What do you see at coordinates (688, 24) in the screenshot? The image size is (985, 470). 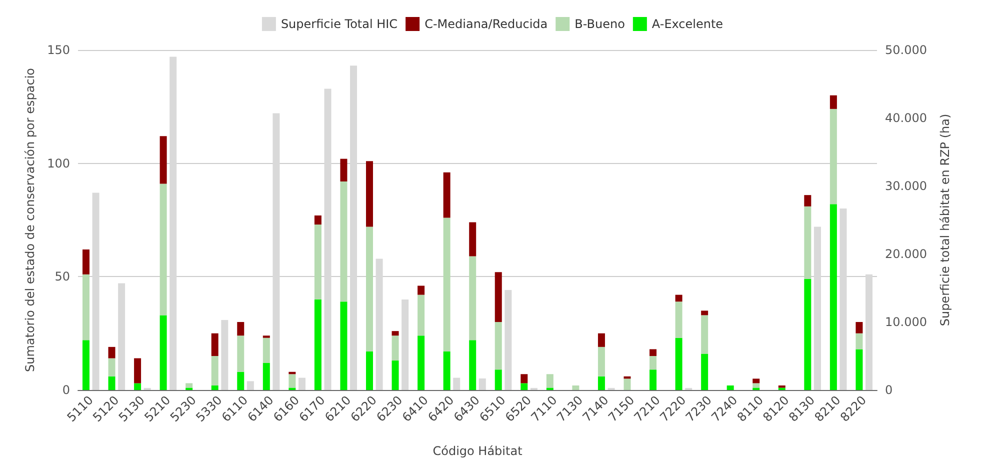 I see `legend-label: A-Excelente` at bounding box center [688, 24].